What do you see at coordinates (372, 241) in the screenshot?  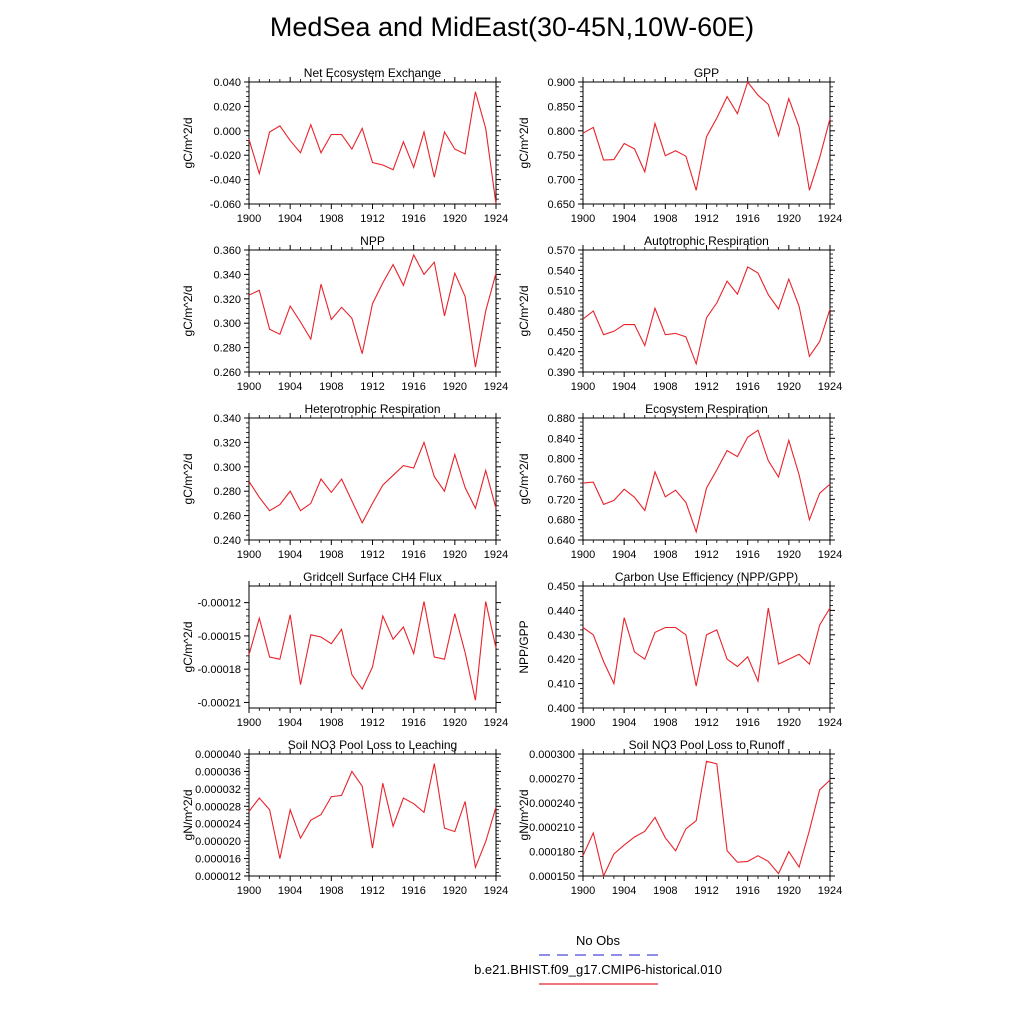 I see `panel-title: NPP` at bounding box center [372, 241].